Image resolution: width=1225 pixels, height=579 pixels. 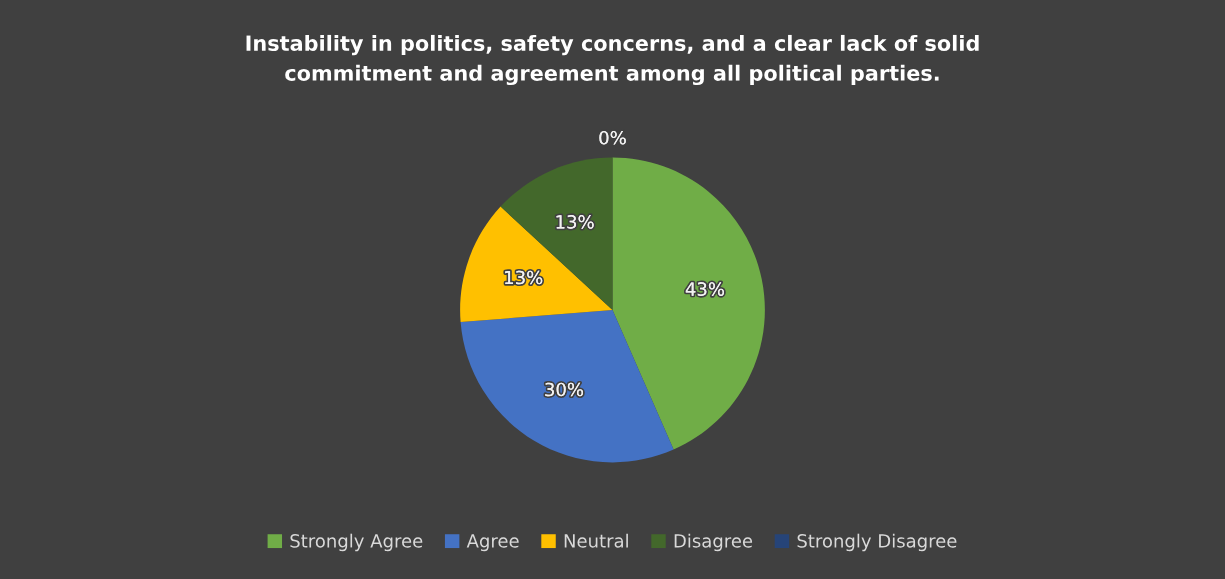 I want to click on legend-label: Neutral, so click(x=596, y=540).